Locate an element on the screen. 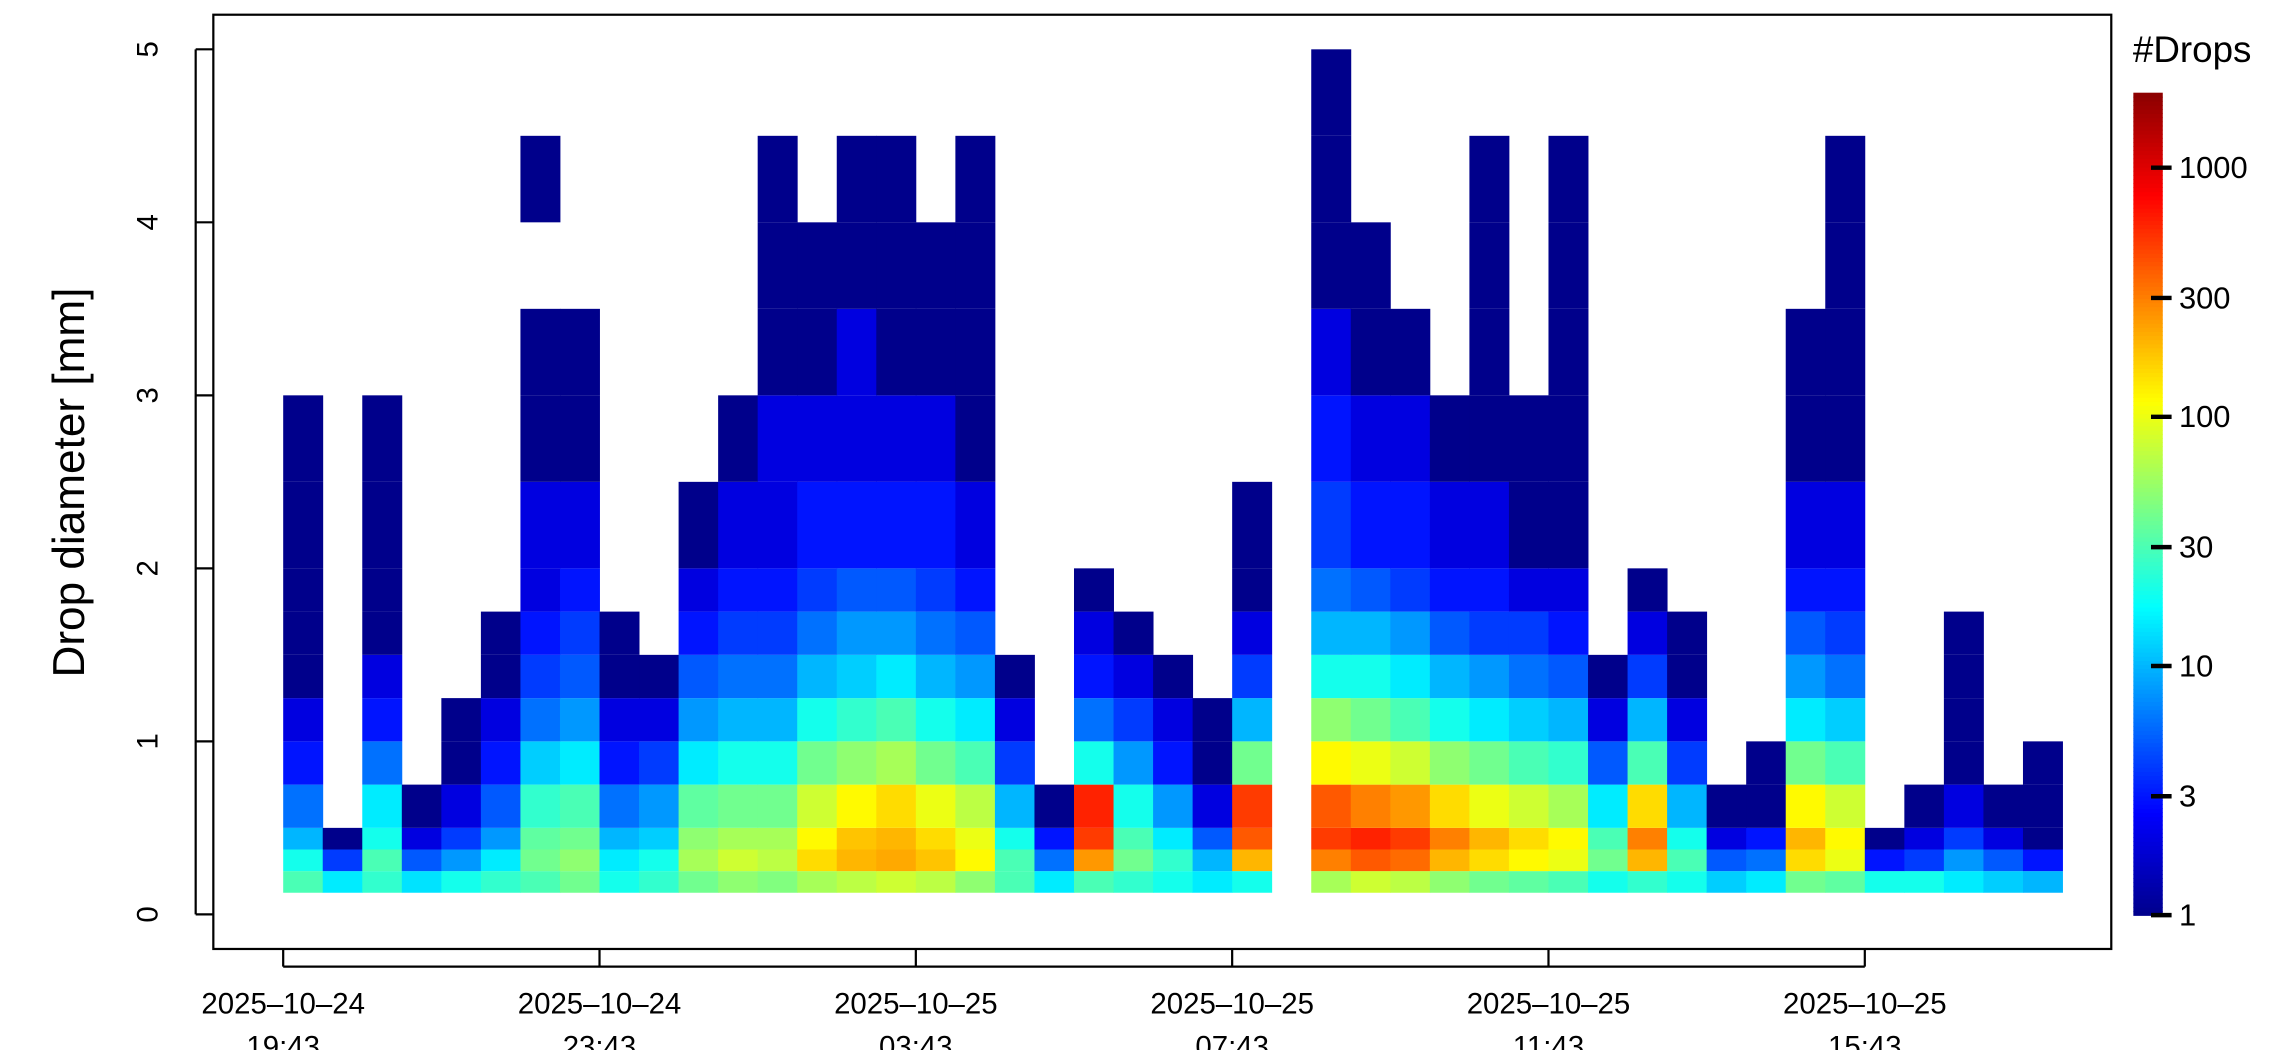 The width and height of the screenshot is (2279, 1050). colorbar-tick-label: 100 is located at coordinates (2205, 416).